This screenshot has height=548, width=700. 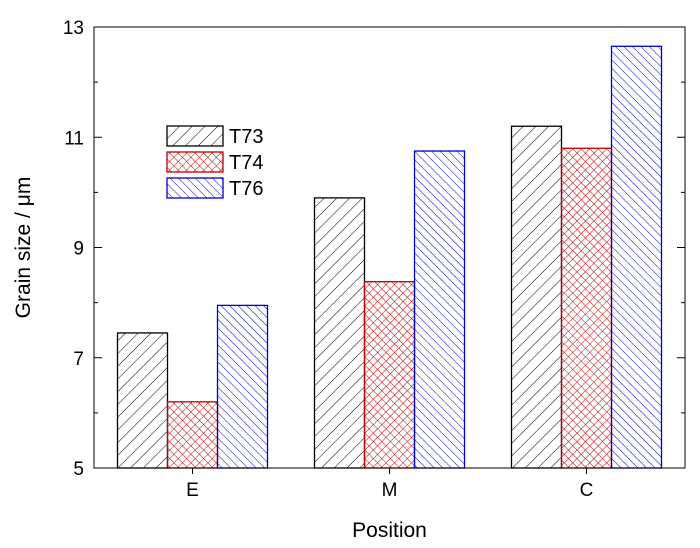 What do you see at coordinates (142, 400) in the screenshot?
I see `bar-t73-e` at bounding box center [142, 400].